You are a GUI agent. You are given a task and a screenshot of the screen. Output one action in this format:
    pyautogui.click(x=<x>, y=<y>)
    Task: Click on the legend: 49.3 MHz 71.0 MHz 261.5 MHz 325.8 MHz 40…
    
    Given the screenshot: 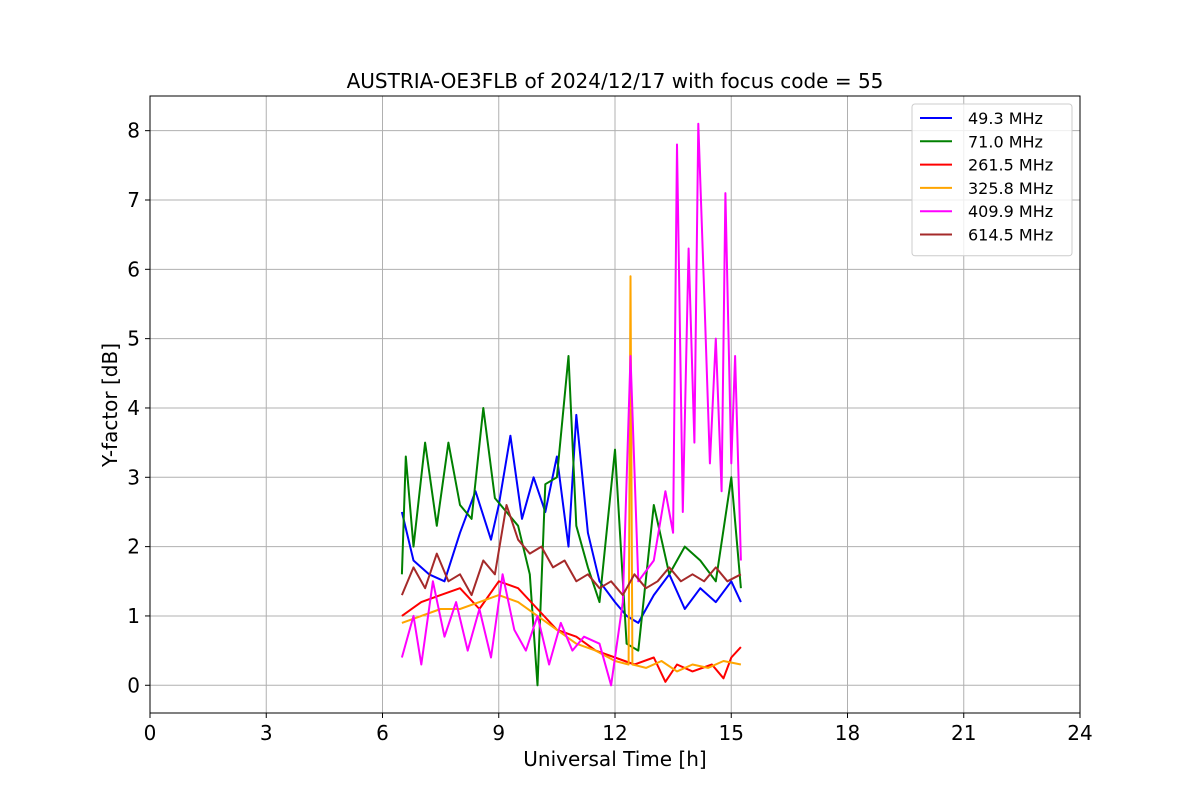 What is the action you would take?
    pyautogui.click(x=992, y=180)
    